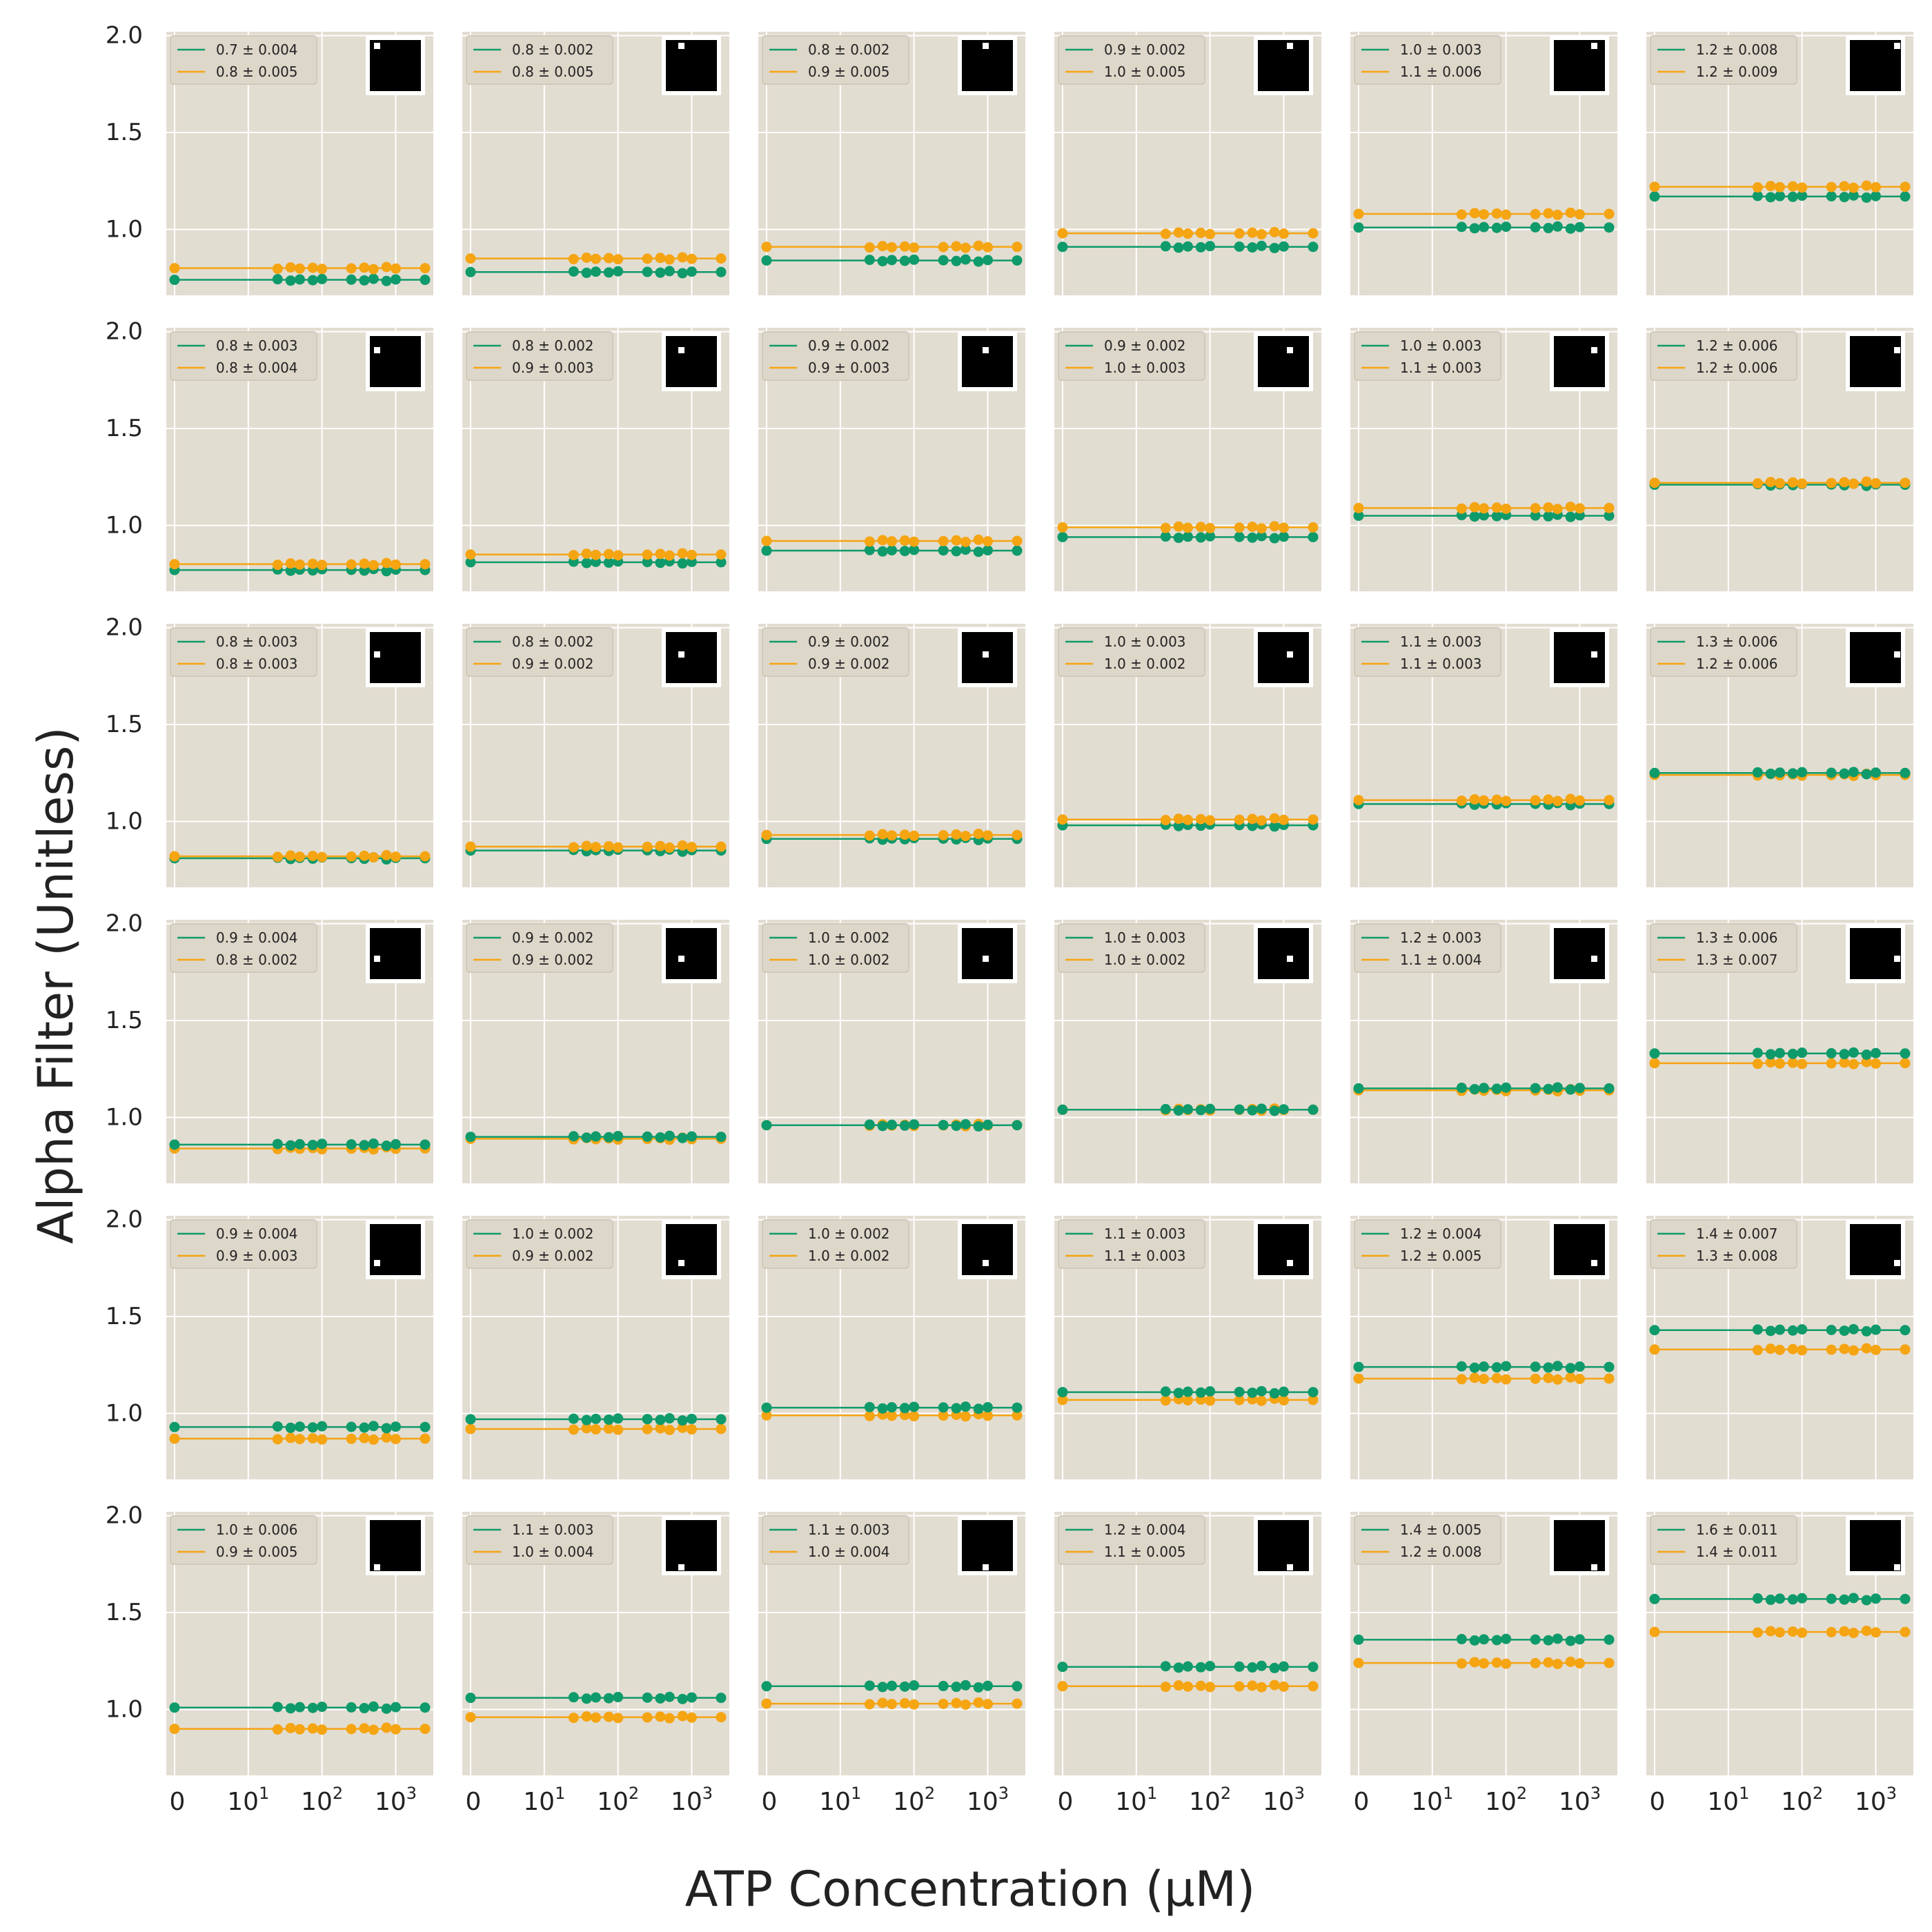  Describe the element at coordinates (124, 1414) in the screenshot. I see `y-tick-label: 1.0` at that location.